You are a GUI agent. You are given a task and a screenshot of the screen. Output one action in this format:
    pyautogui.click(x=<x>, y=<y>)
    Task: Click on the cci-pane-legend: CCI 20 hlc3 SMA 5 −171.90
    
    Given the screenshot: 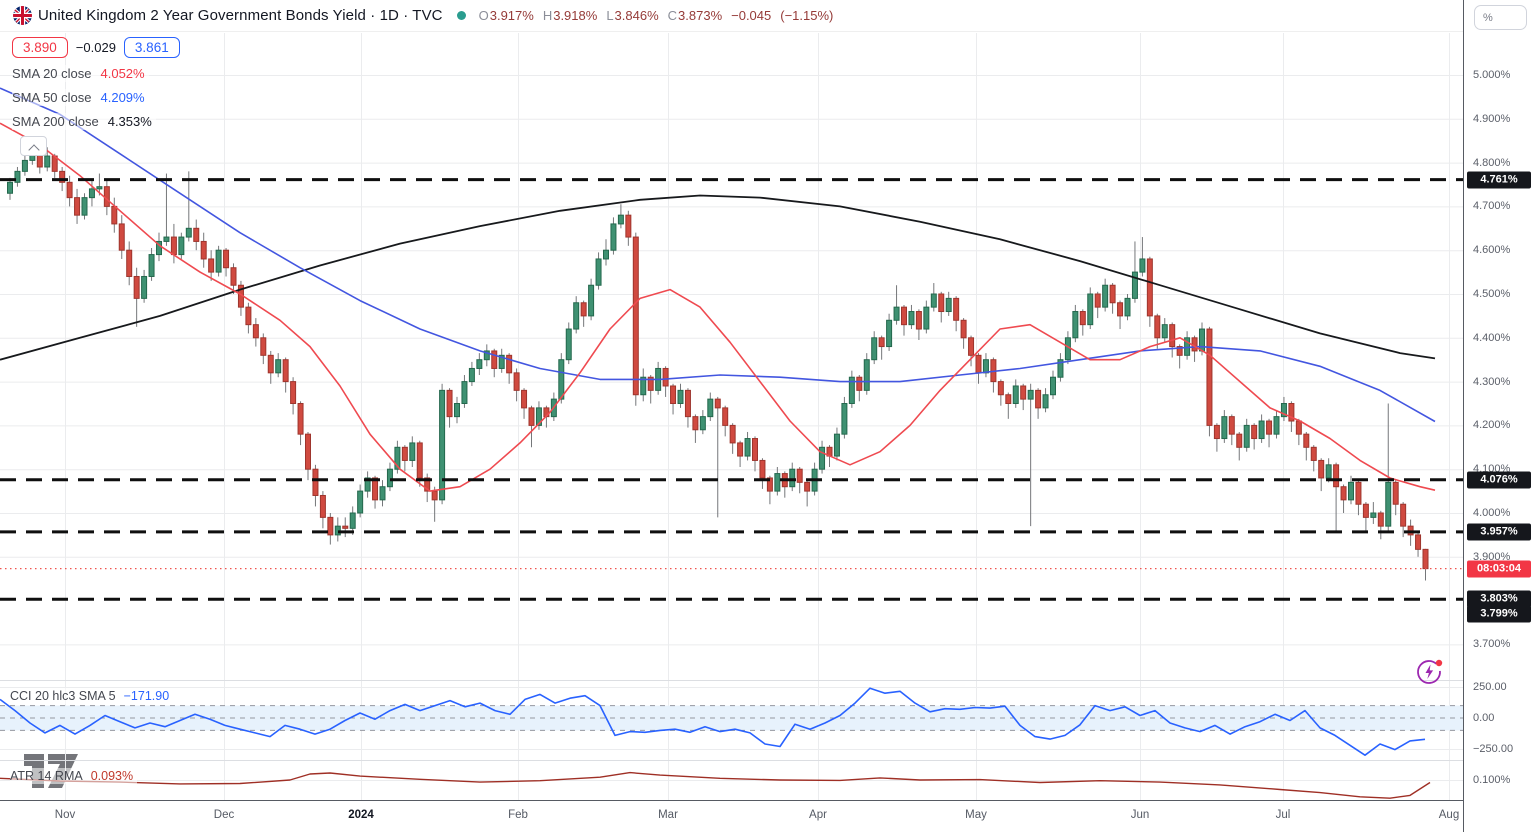 What is the action you would take?
    pyautogui.click(x=92, y=696)
    